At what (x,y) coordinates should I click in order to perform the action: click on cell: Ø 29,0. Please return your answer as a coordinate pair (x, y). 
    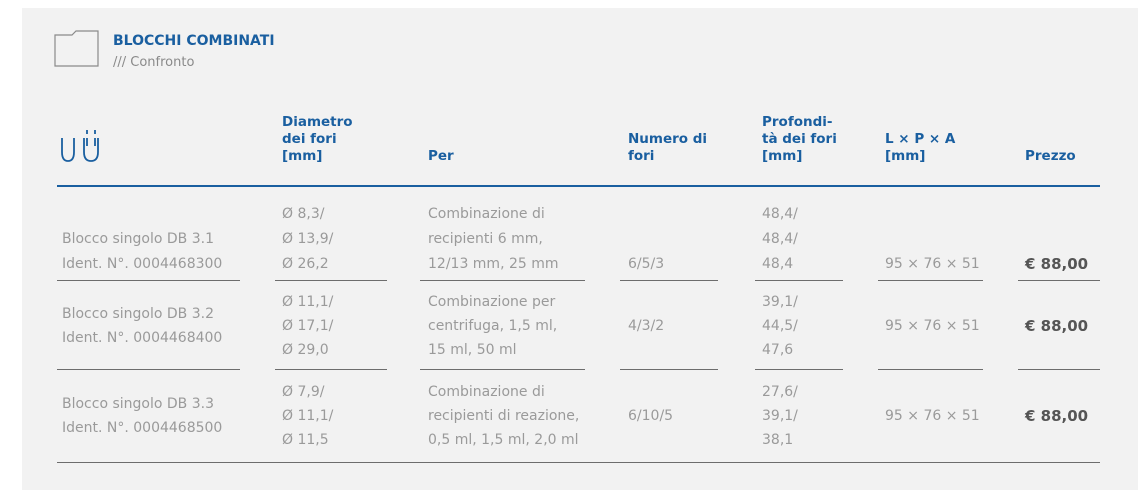
    Looking at the image, I should click on (305, 350).